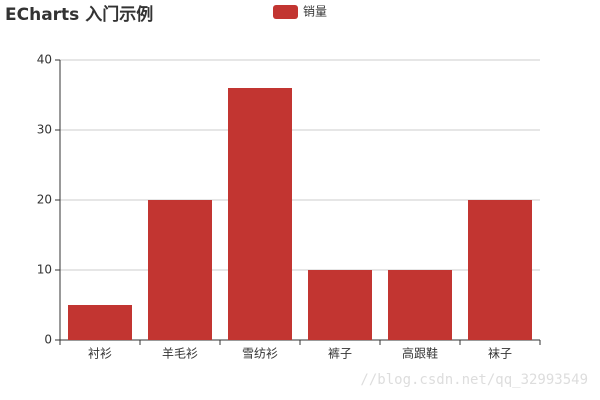  I want to click on y-tick-label: 30, so click(44, 130).